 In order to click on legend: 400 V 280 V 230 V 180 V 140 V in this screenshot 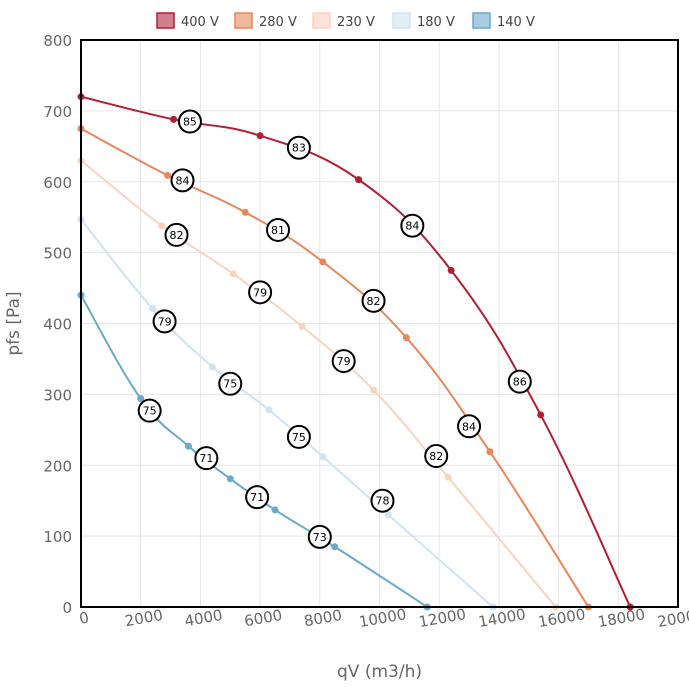, I will do `click(345, 21)`.